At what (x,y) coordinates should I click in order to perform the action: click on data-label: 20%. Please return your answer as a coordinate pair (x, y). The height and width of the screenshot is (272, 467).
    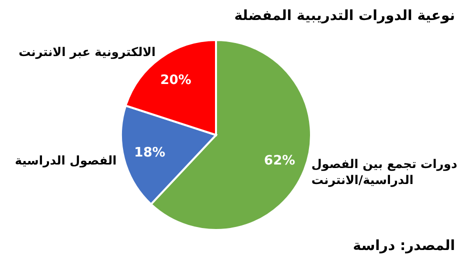
    Looking at the image, I should click on (176, 80).